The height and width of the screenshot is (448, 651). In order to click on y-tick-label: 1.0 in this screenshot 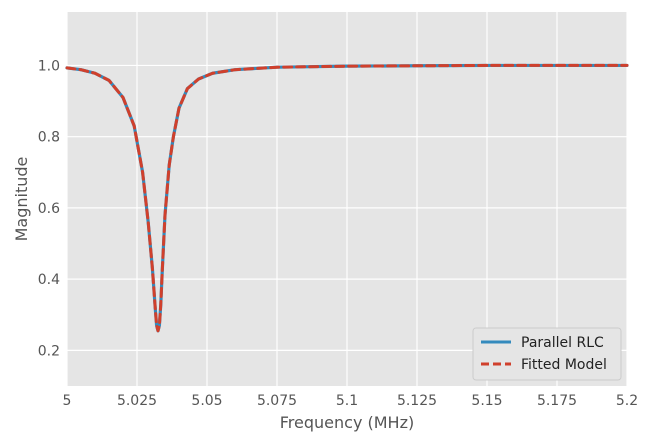, I will do `click(49, 66)`.